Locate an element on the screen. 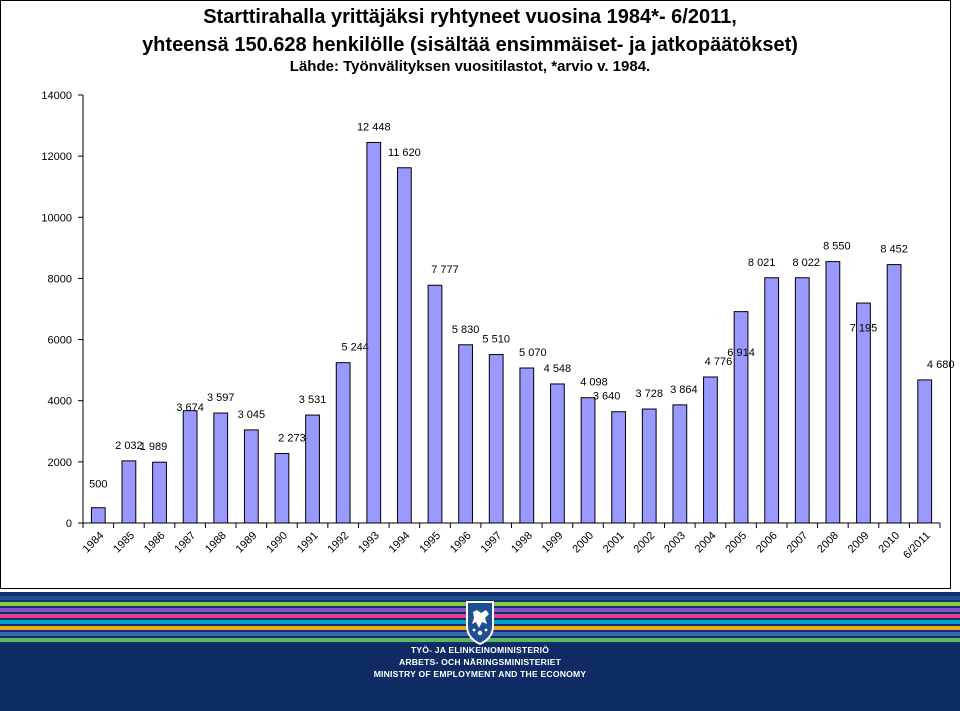 This screenshot has height=711, width=960. x-tick-label: 1985 is located at coordinates (124, 543).